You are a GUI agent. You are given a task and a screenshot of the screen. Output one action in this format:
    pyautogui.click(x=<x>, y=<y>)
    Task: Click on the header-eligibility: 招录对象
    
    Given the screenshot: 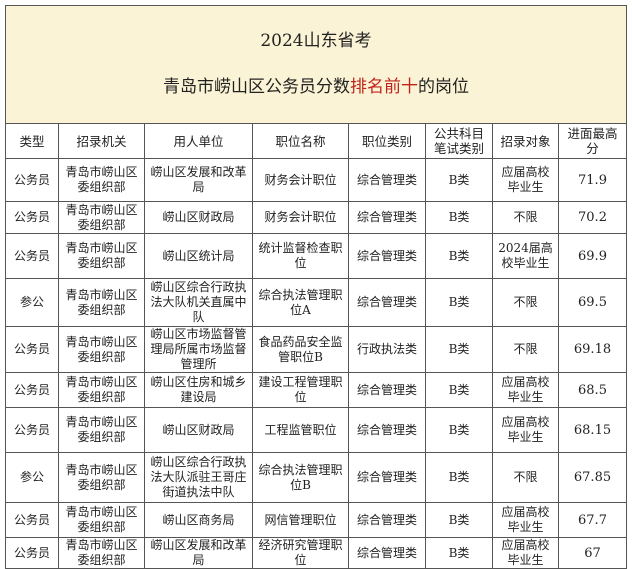 What is the action you would take?
    pyautogui.click(x=525, y=141)
    